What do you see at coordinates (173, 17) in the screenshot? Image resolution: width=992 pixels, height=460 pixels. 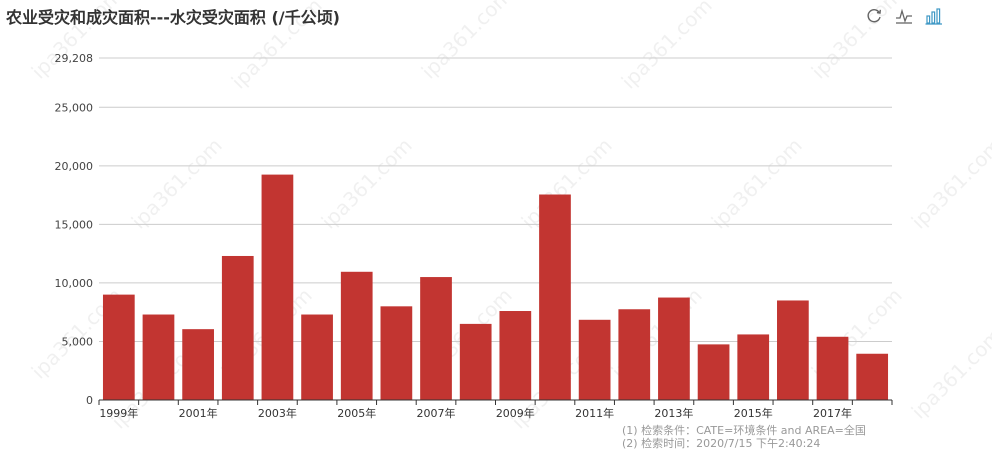 I see `chart-title: 农业受灾和成灾面积---水灾受灾面积 (/千公顷)` at bounding box center [173, 17].